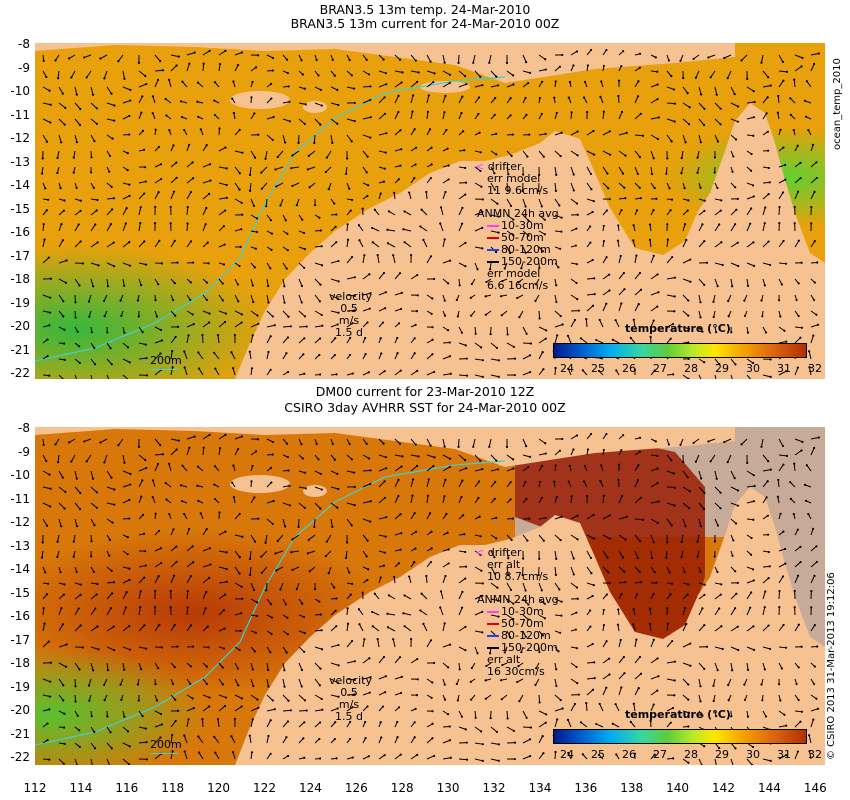 The image size is (850, 800). What do you see at coordinates (425, 407) in the screenshot?
I see `bottom-title-line2: CSIRO 3day AVHRR SST for 24-Mar-2010 00Z` at bounding box center [425, 407].